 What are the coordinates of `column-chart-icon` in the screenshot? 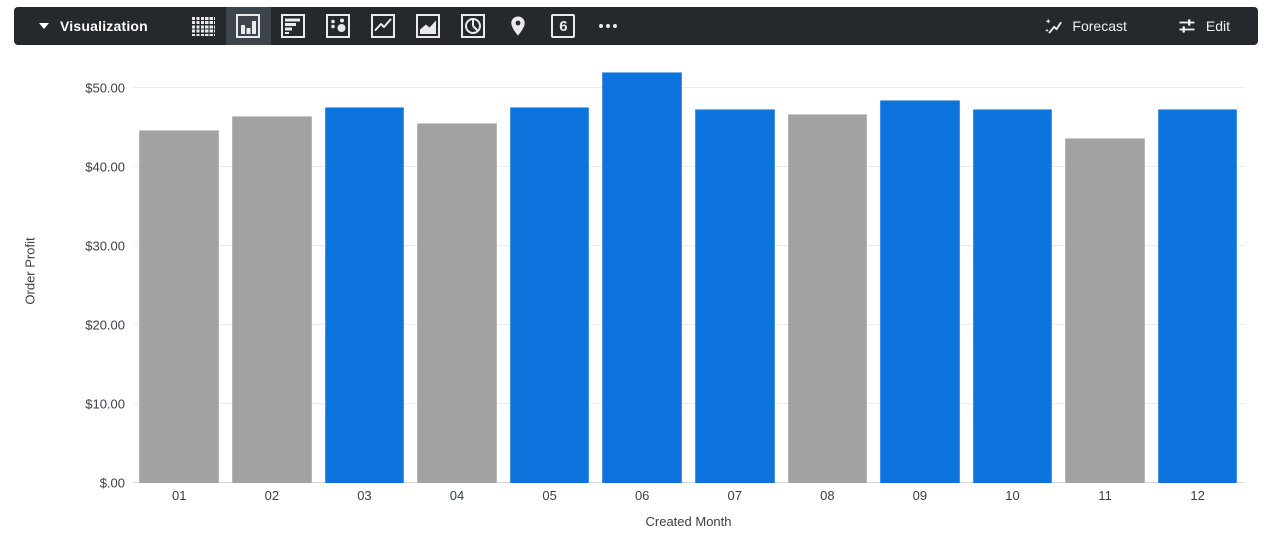 It's located at (248, 26).